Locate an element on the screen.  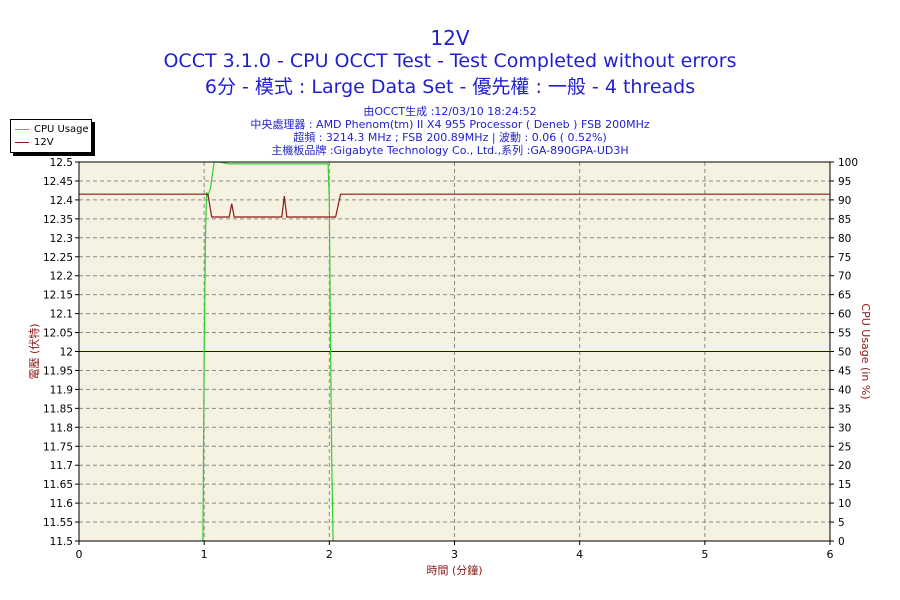
y-tick-label: 11.8 is located at coordinates (61, 428).